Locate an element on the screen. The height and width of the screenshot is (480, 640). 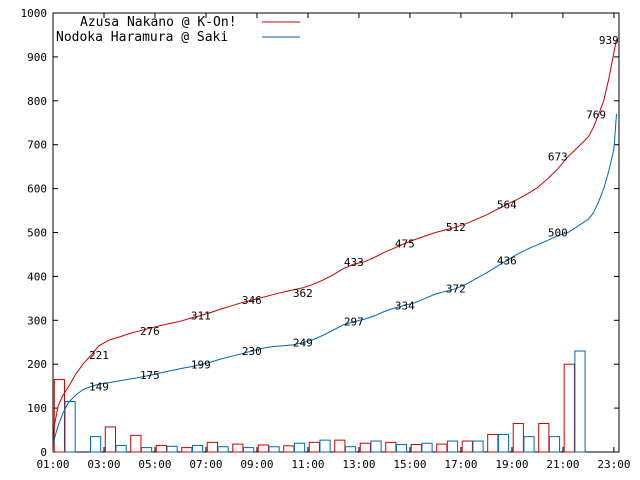
y-tick-label: 100 is located at coordinates (37, 408).